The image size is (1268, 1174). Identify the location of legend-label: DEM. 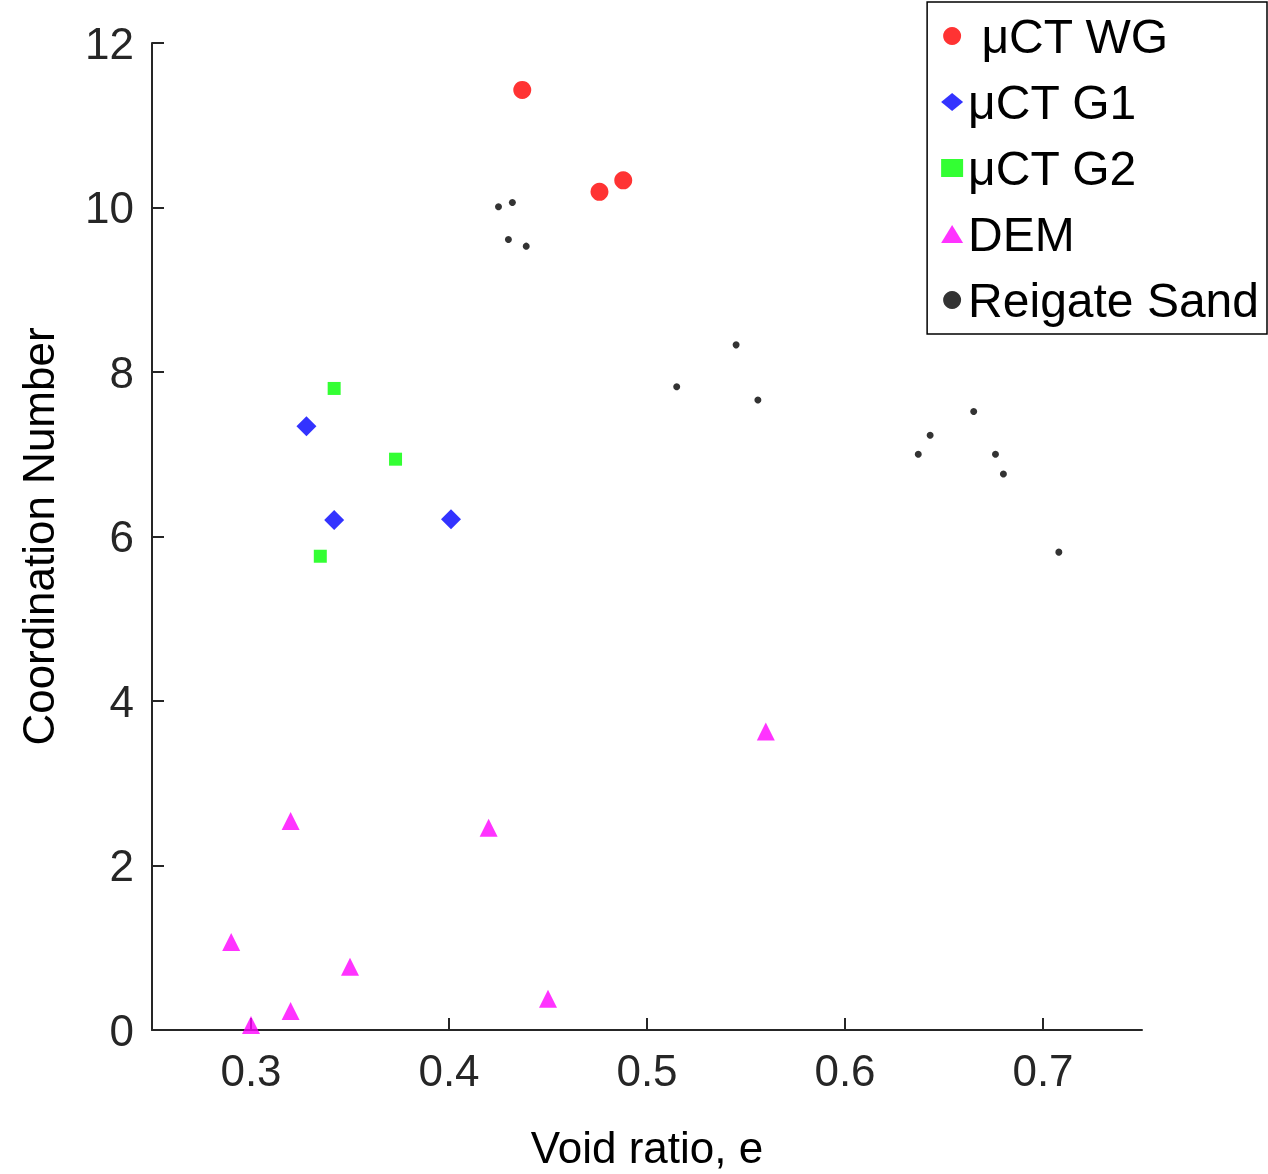
(1021, 234).